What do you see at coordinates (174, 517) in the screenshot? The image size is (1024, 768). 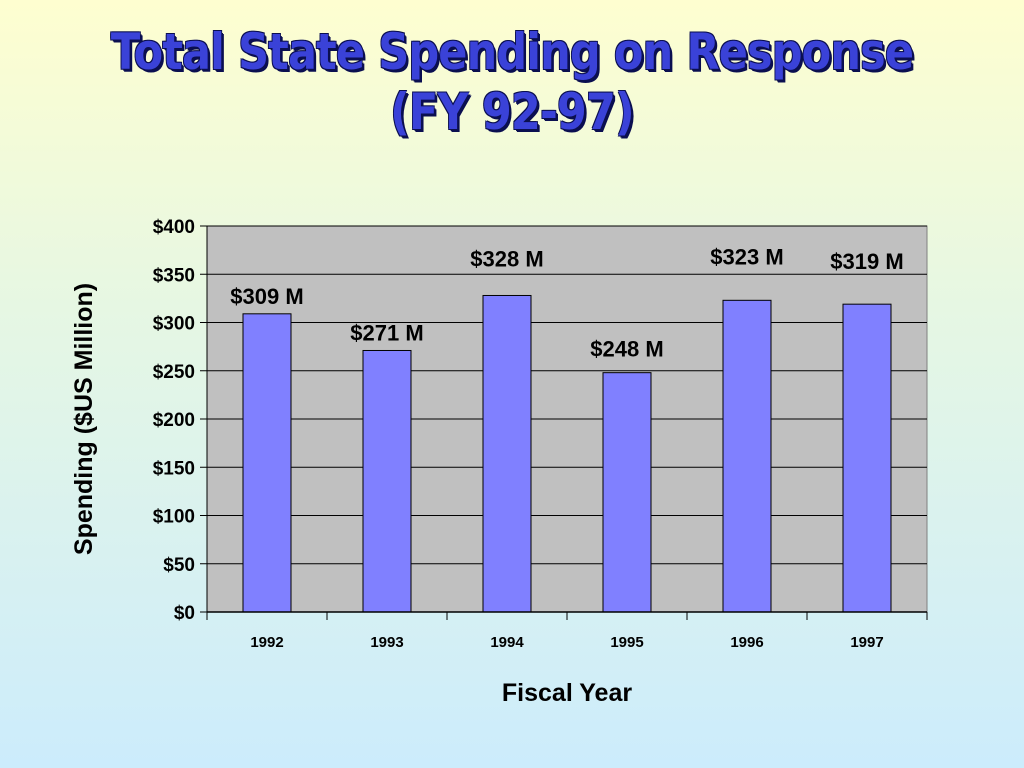 I see `y-tick-label: $100` at bounding box center [174, 517].